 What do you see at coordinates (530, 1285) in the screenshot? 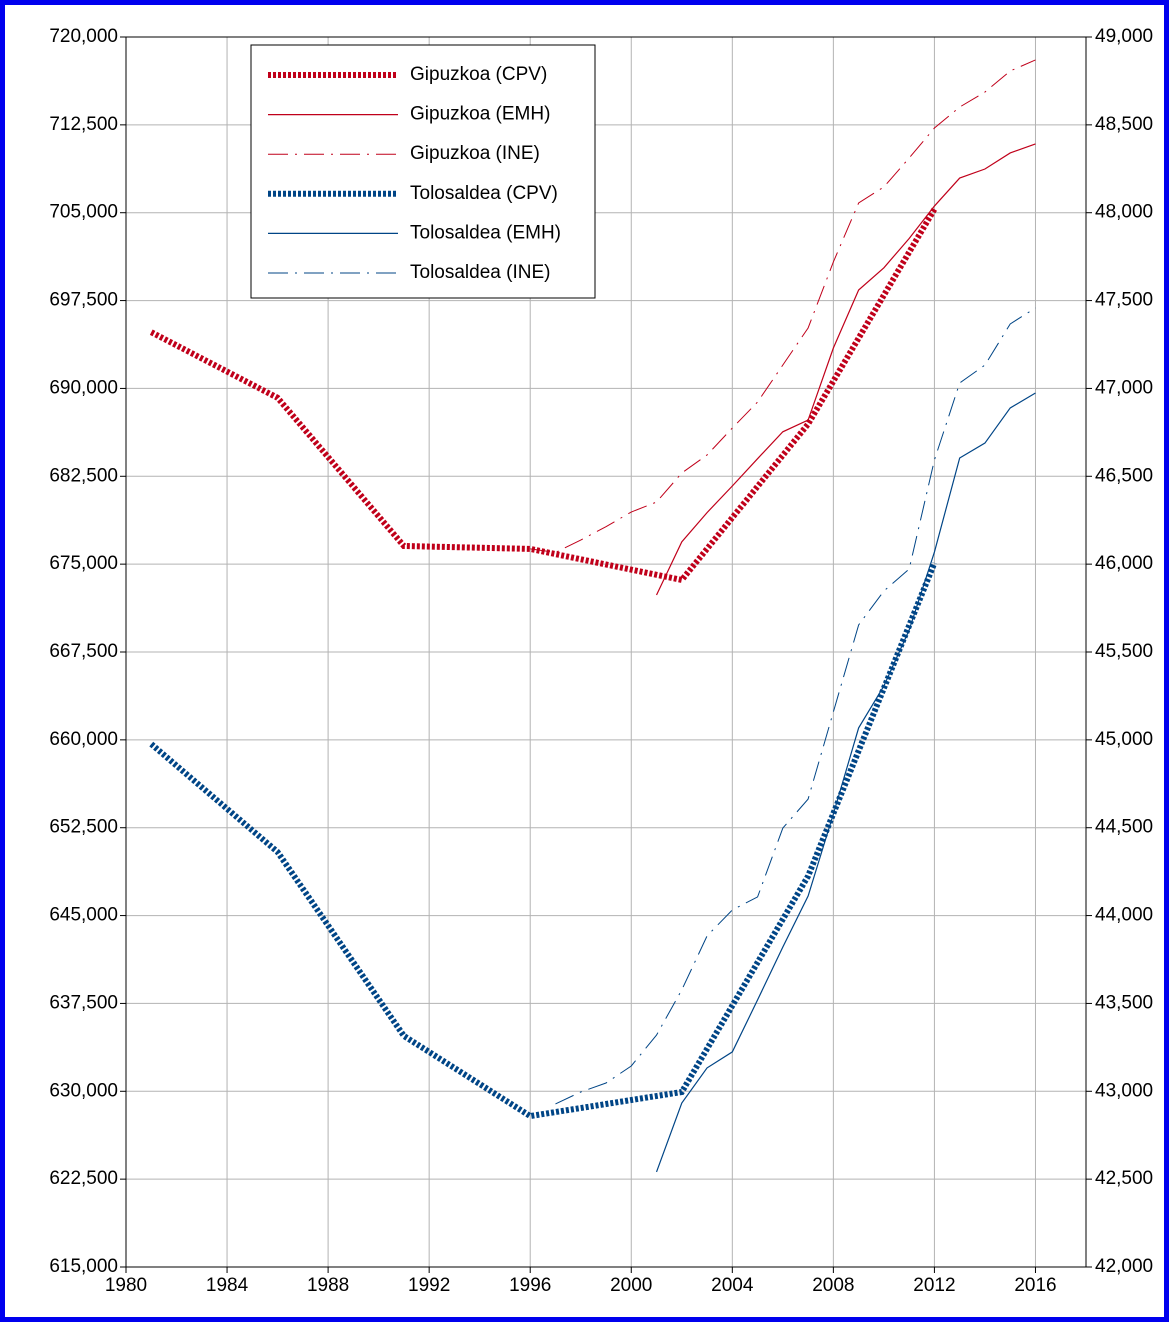
I see `x-tick-label: 1996` at bounding box center [530, 1285].